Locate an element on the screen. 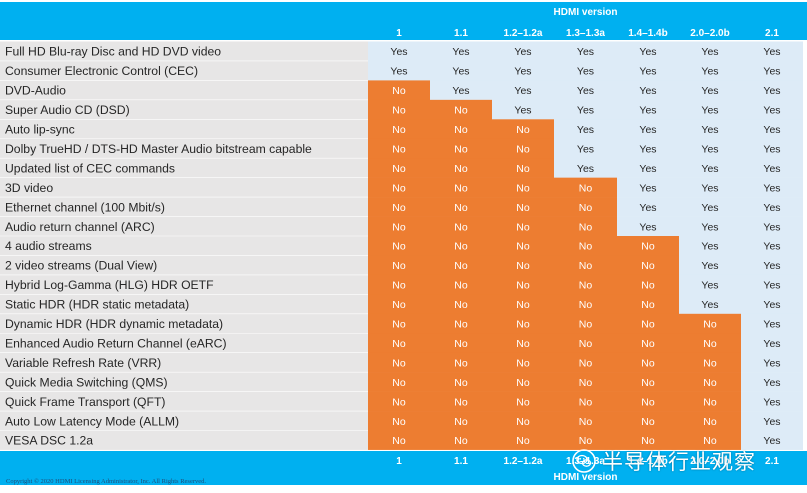 The image size is (807, 493). footer-version-label: 1.1 is located at coordinates (461, 461).